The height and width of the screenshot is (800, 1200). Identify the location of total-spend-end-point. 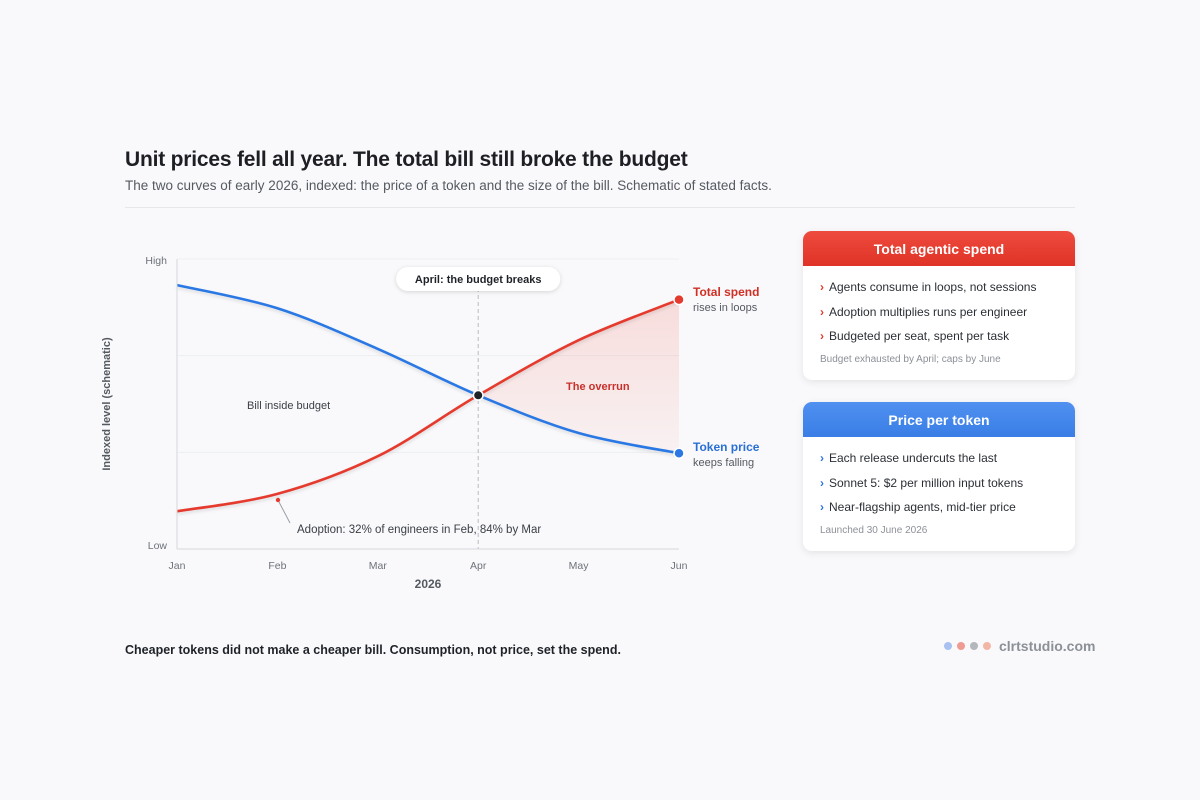
(679, 299).